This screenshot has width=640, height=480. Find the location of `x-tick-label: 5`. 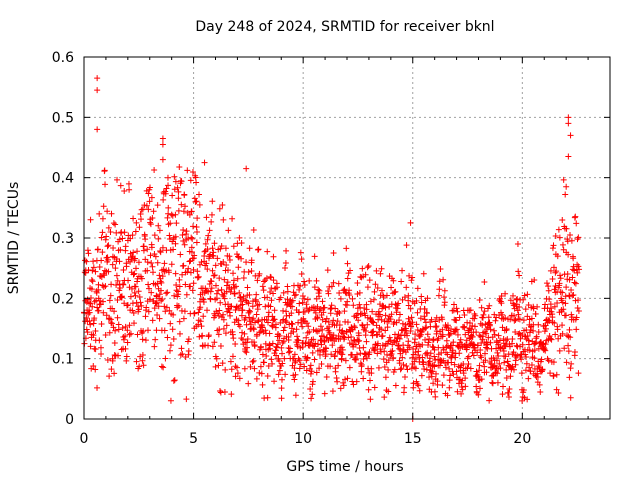

x-tick-label: 5 is located at coordinates (193, 439).